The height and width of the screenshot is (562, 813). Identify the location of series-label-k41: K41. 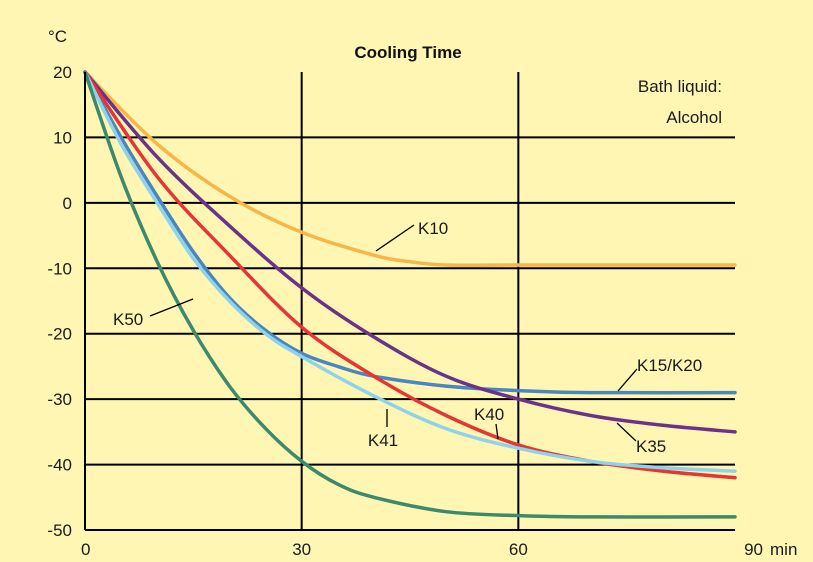
(383, 440).